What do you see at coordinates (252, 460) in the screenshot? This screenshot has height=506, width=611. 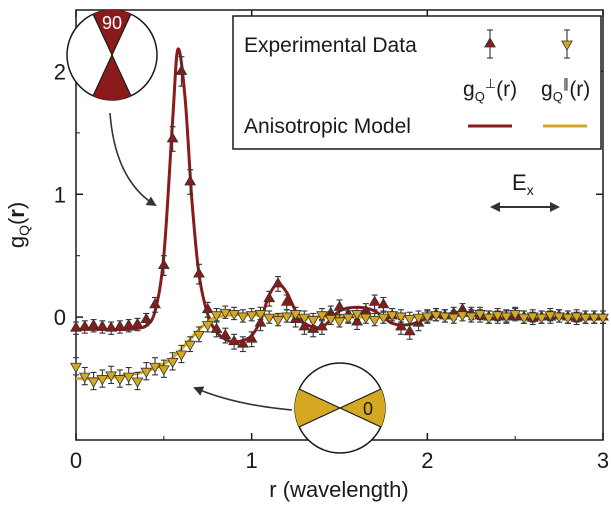 I see `x-tick-label: 1` at bounding box center [252, 460].